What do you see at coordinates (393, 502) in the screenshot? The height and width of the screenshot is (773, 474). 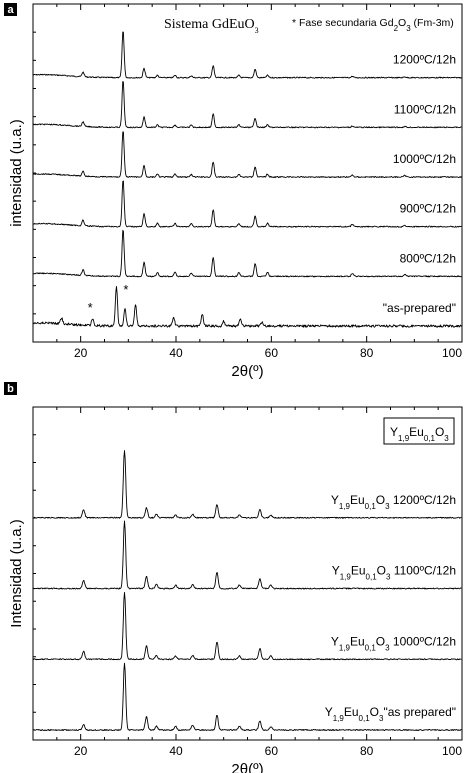 I see `series-label: Y1,9Eu0,1O3 1200ºC/12h` at bounding box center [393, 502].